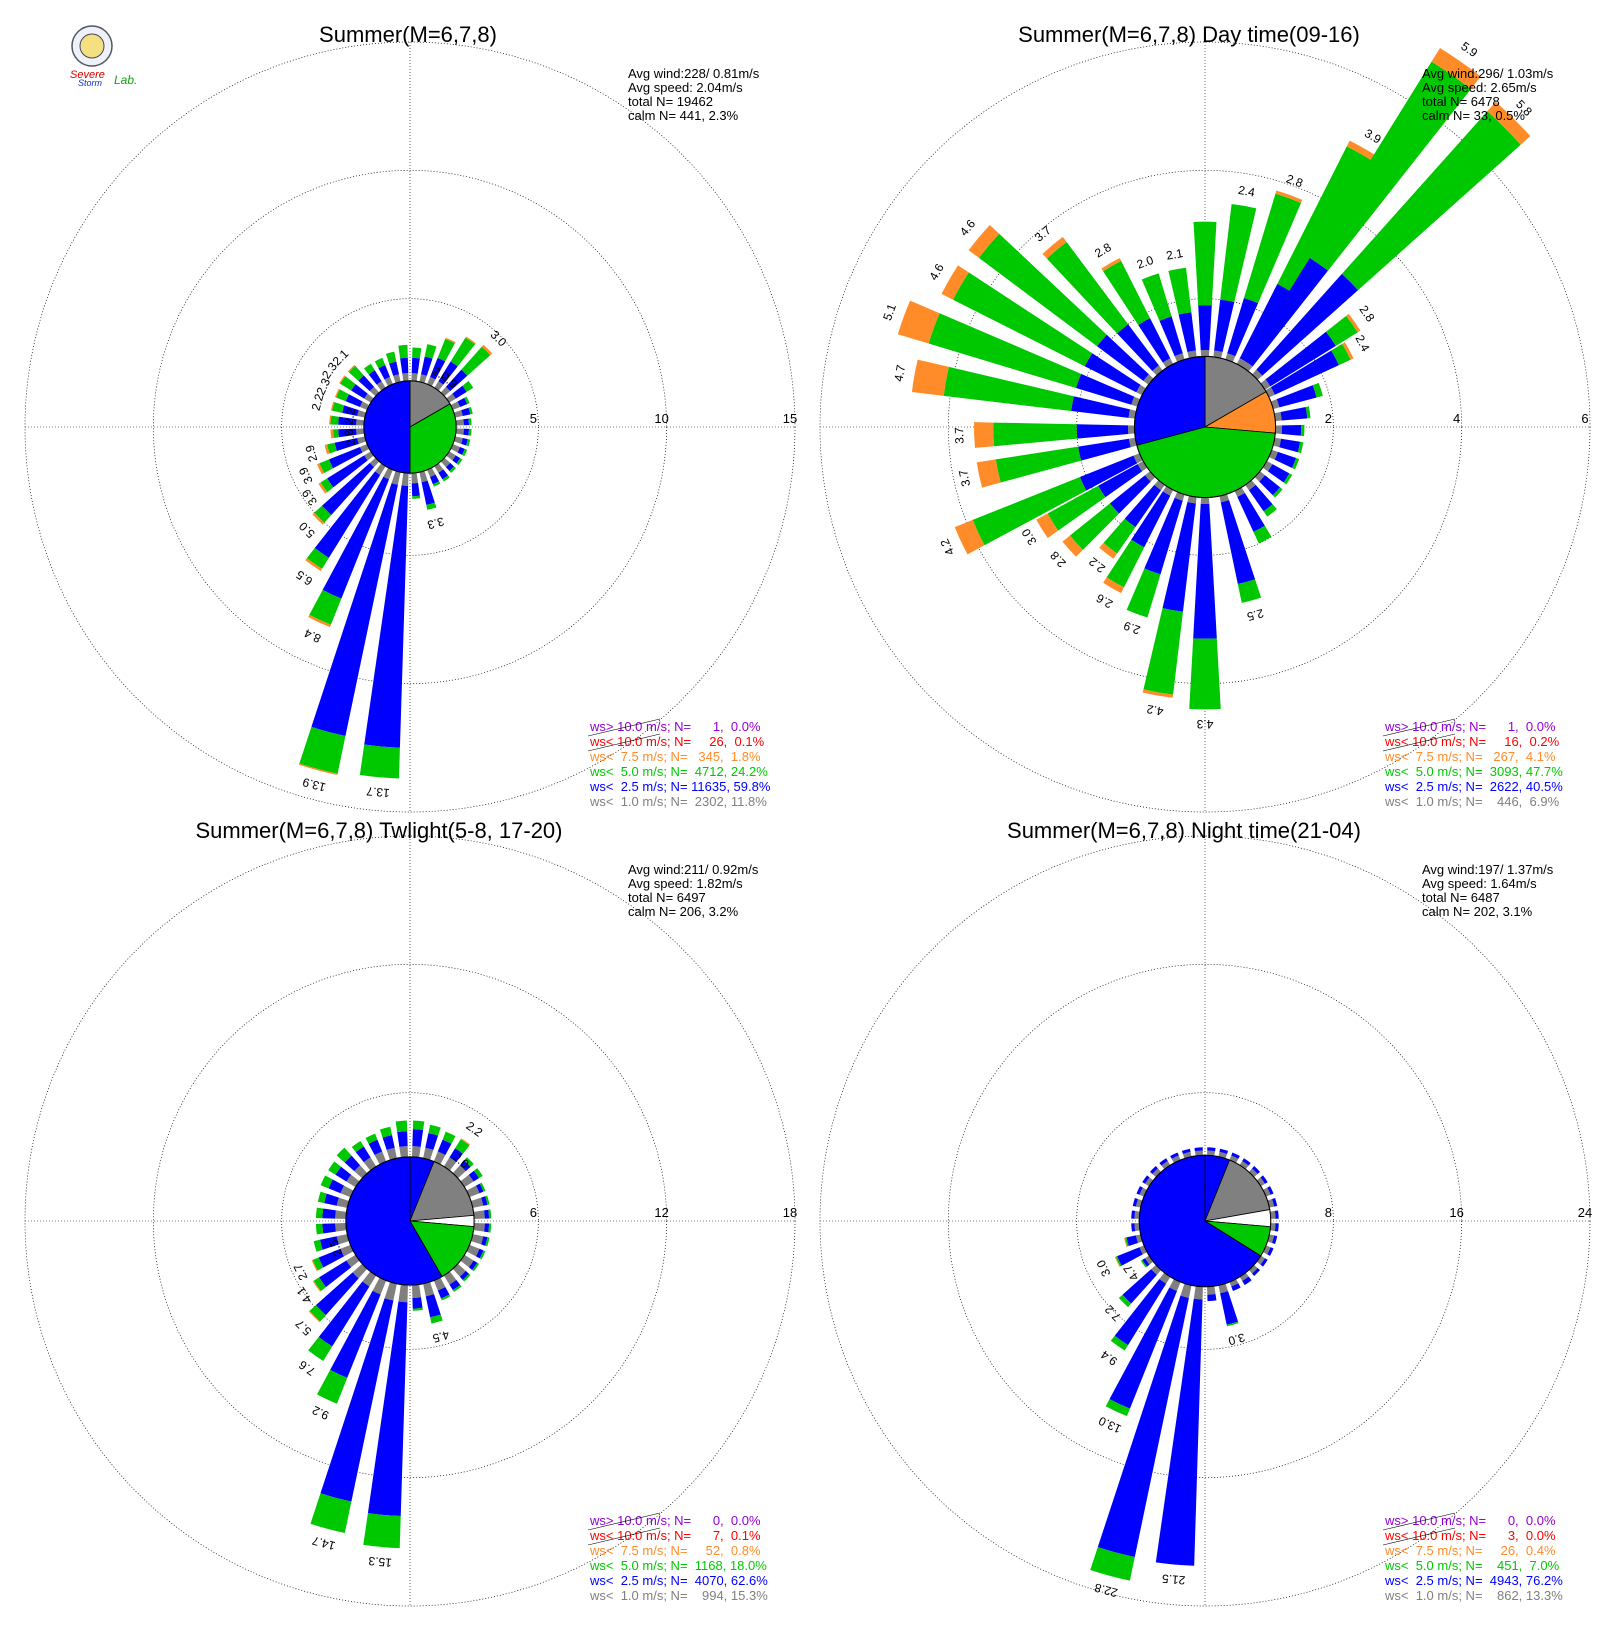 This screenshot has width=1620, height=1640. I want to click on core-outline, so click(1205, 1221).